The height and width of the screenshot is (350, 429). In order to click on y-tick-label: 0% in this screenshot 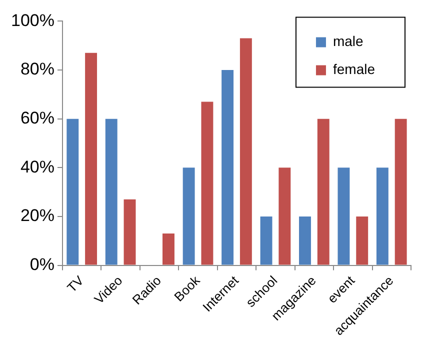, I will do `click(42, 264)`.